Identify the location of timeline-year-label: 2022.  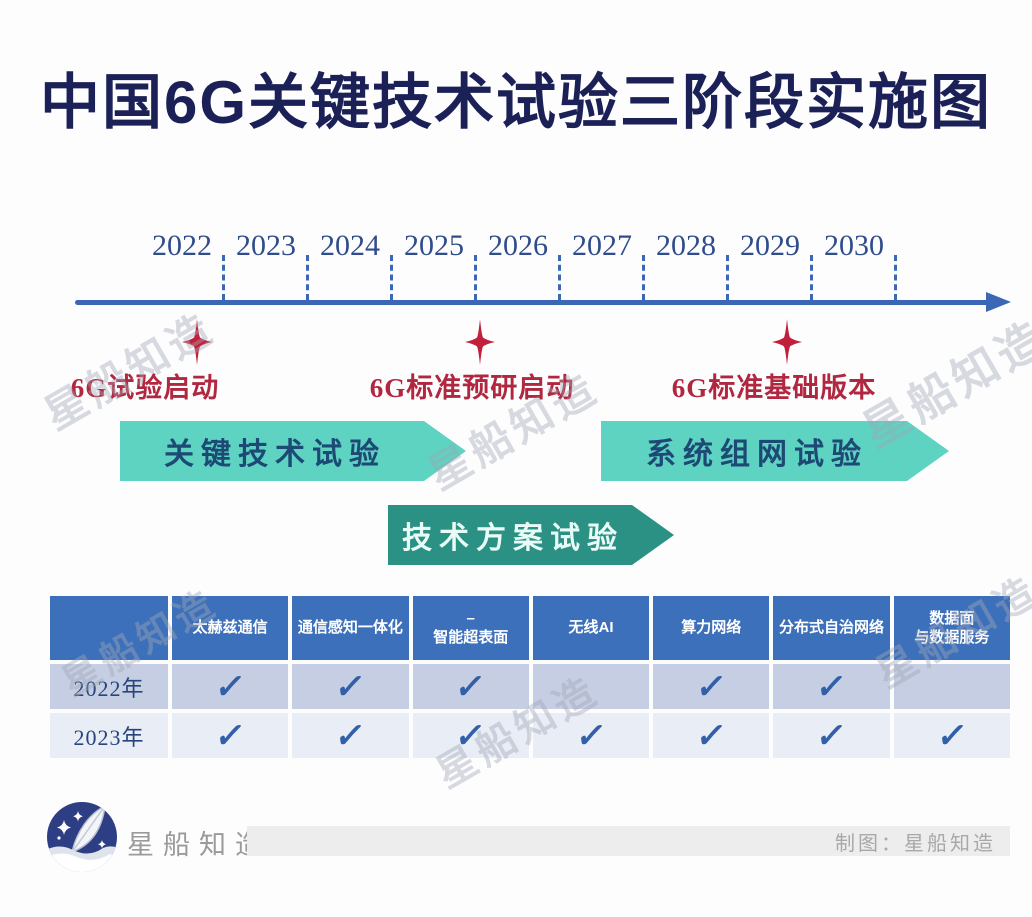
(182, 245).